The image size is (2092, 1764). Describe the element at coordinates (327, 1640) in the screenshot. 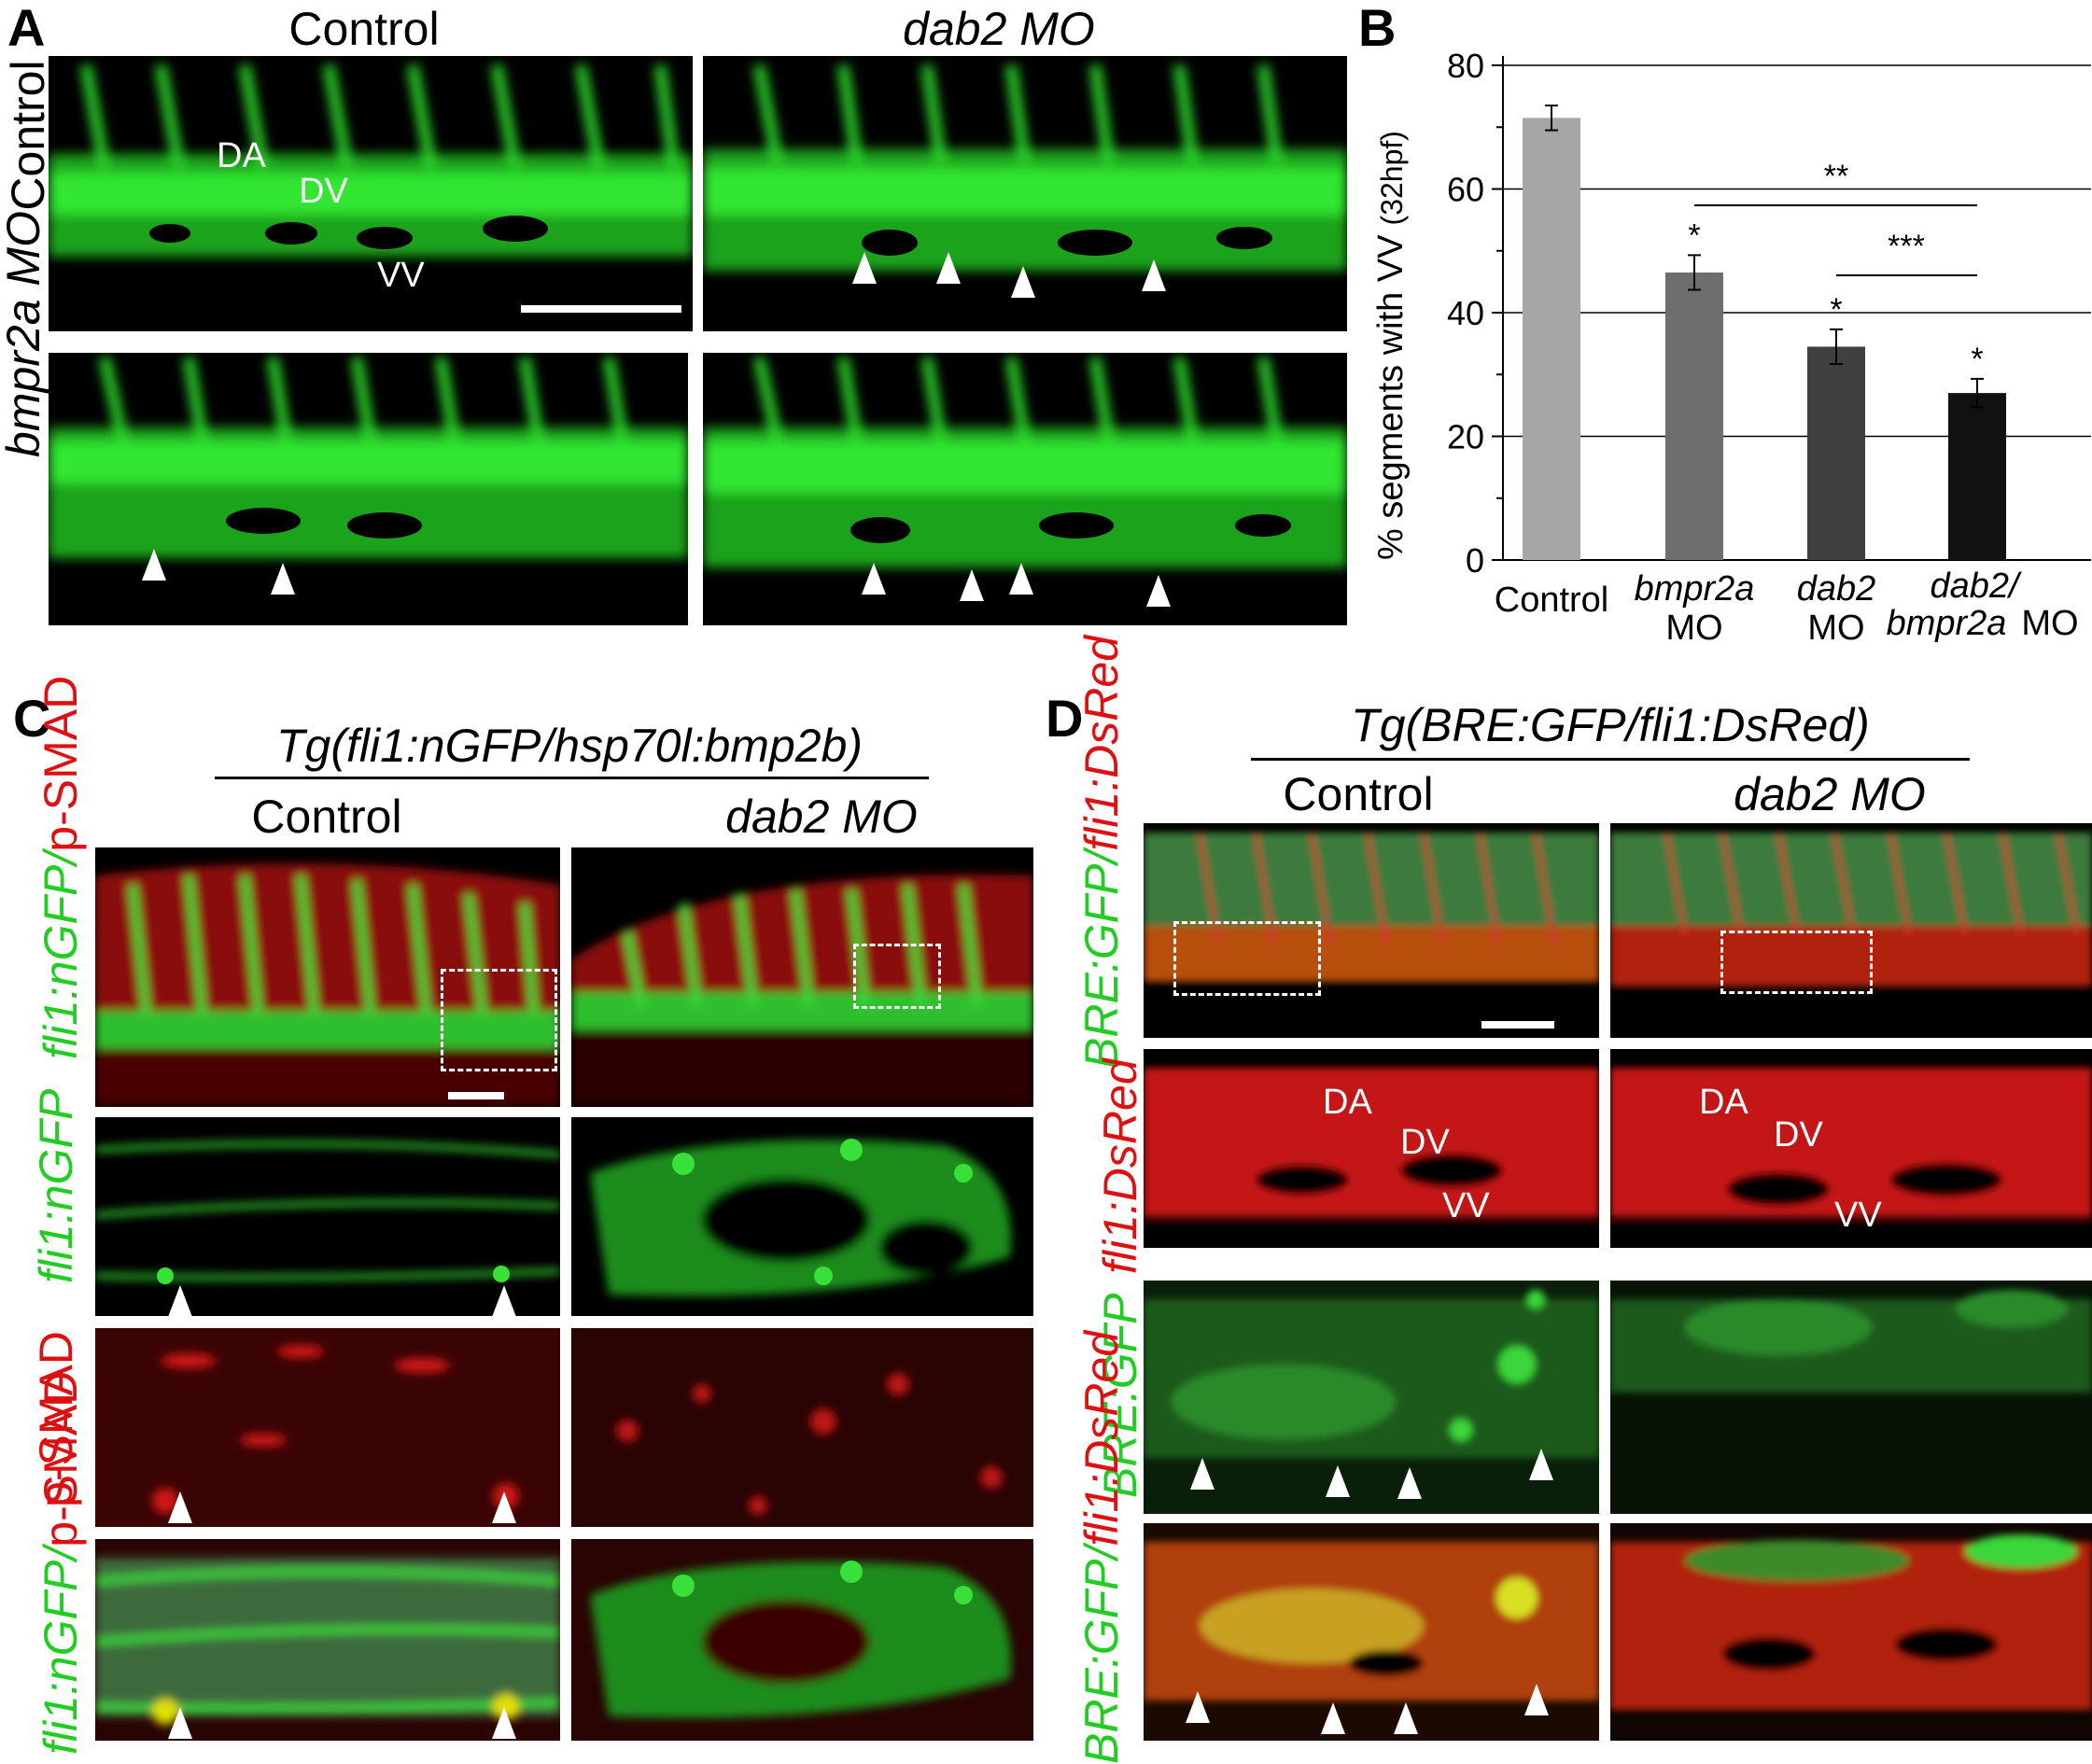

I see `panel-c-zoom-merge-control-image` at that location.